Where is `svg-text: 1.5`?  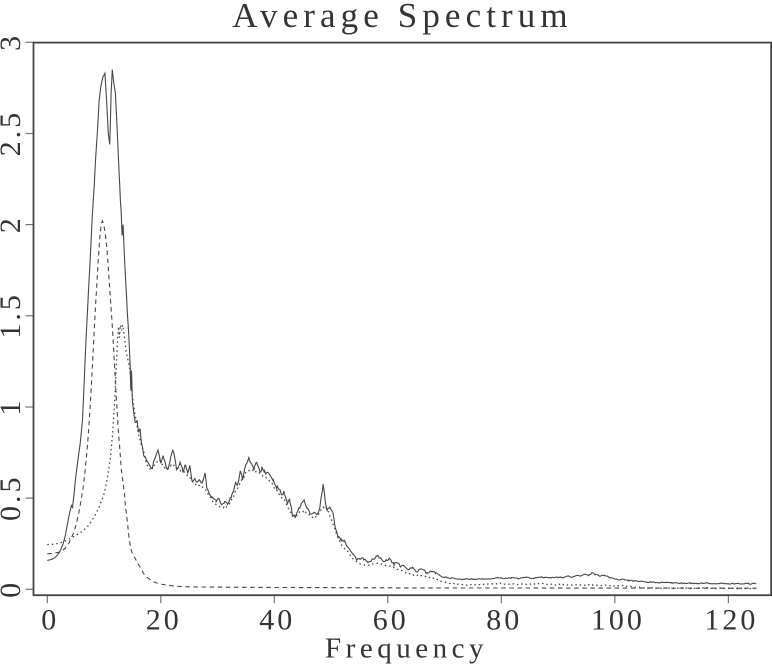
svg-text: 1.5 is located at coordinates (13, 315).